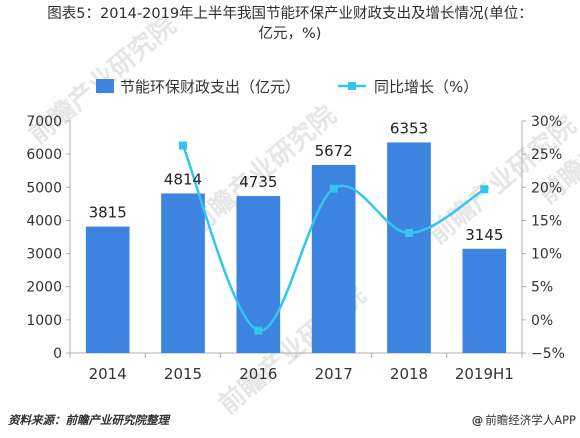 The height and width of the screenshot is (438, 580). What do you see at coordinates (334, 374) in the screenshot?
I see `x-tick-label: 2017` at bounding box center [334, 374].